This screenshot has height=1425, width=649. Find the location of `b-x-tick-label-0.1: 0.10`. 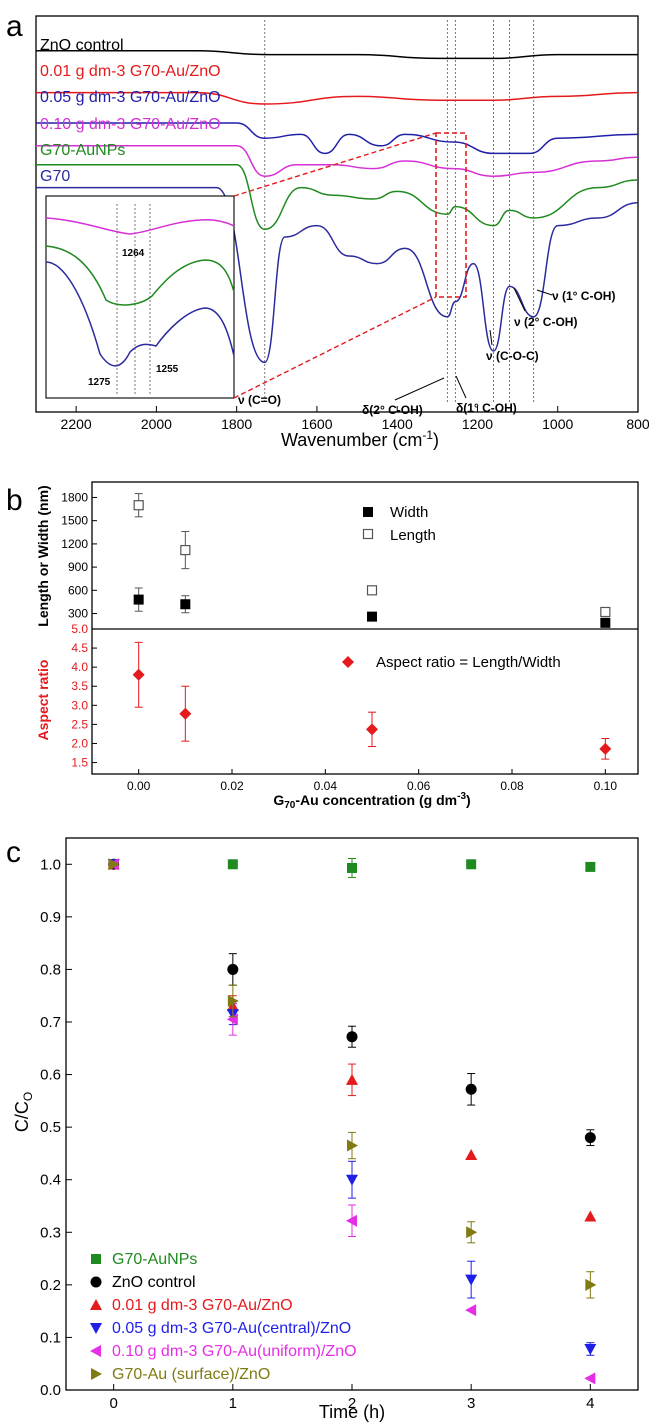

b-x-tick-label-0.1: 0.10 is located at coordinates (606, 786).